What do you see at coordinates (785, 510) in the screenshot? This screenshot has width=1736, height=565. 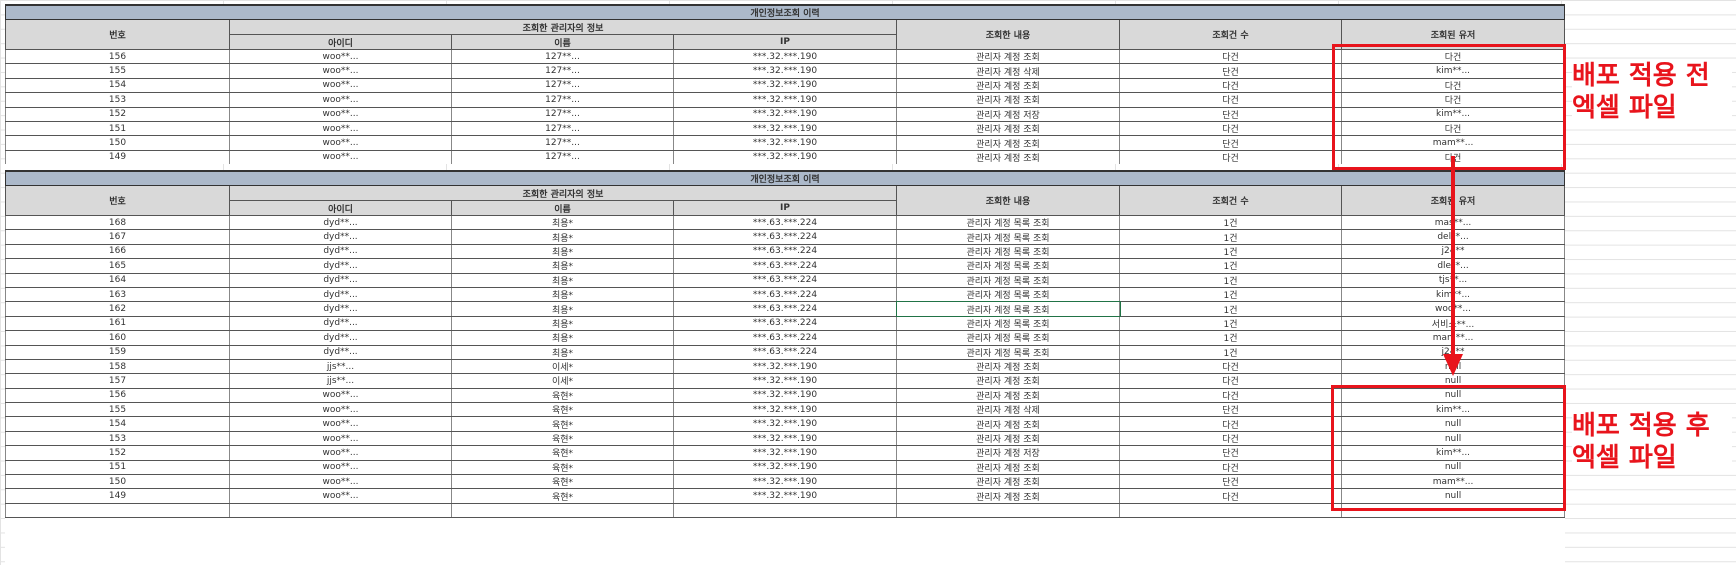 I see `cell-ip` at bounding box center [785, 510].